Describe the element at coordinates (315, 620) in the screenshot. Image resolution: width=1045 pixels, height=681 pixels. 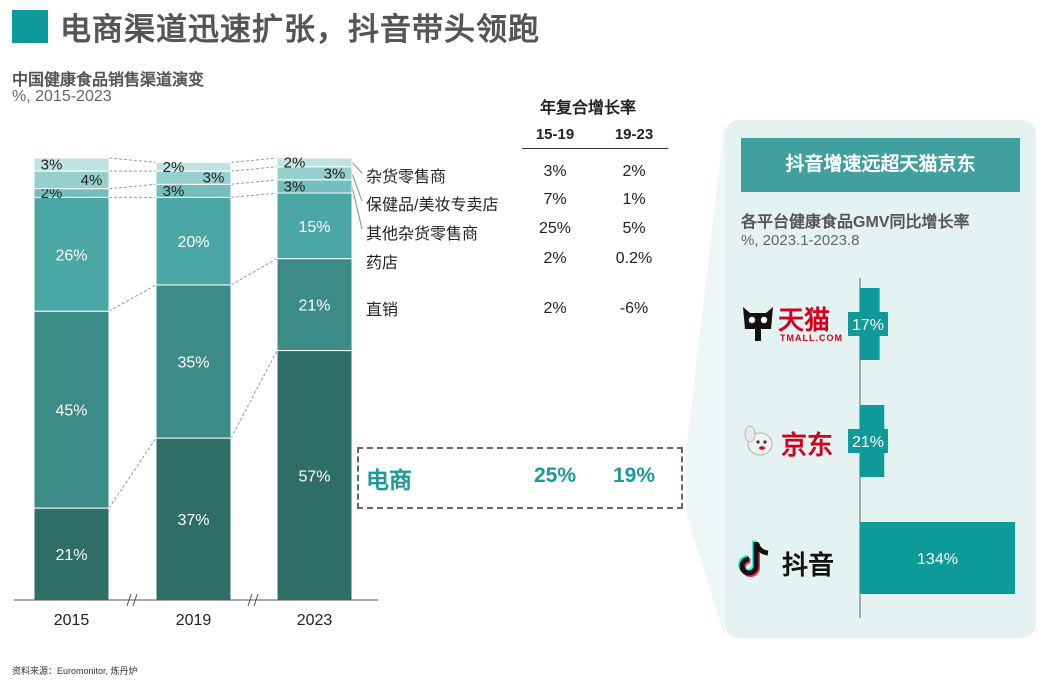
I see `x-tick-label-2023: 2023` at that location.